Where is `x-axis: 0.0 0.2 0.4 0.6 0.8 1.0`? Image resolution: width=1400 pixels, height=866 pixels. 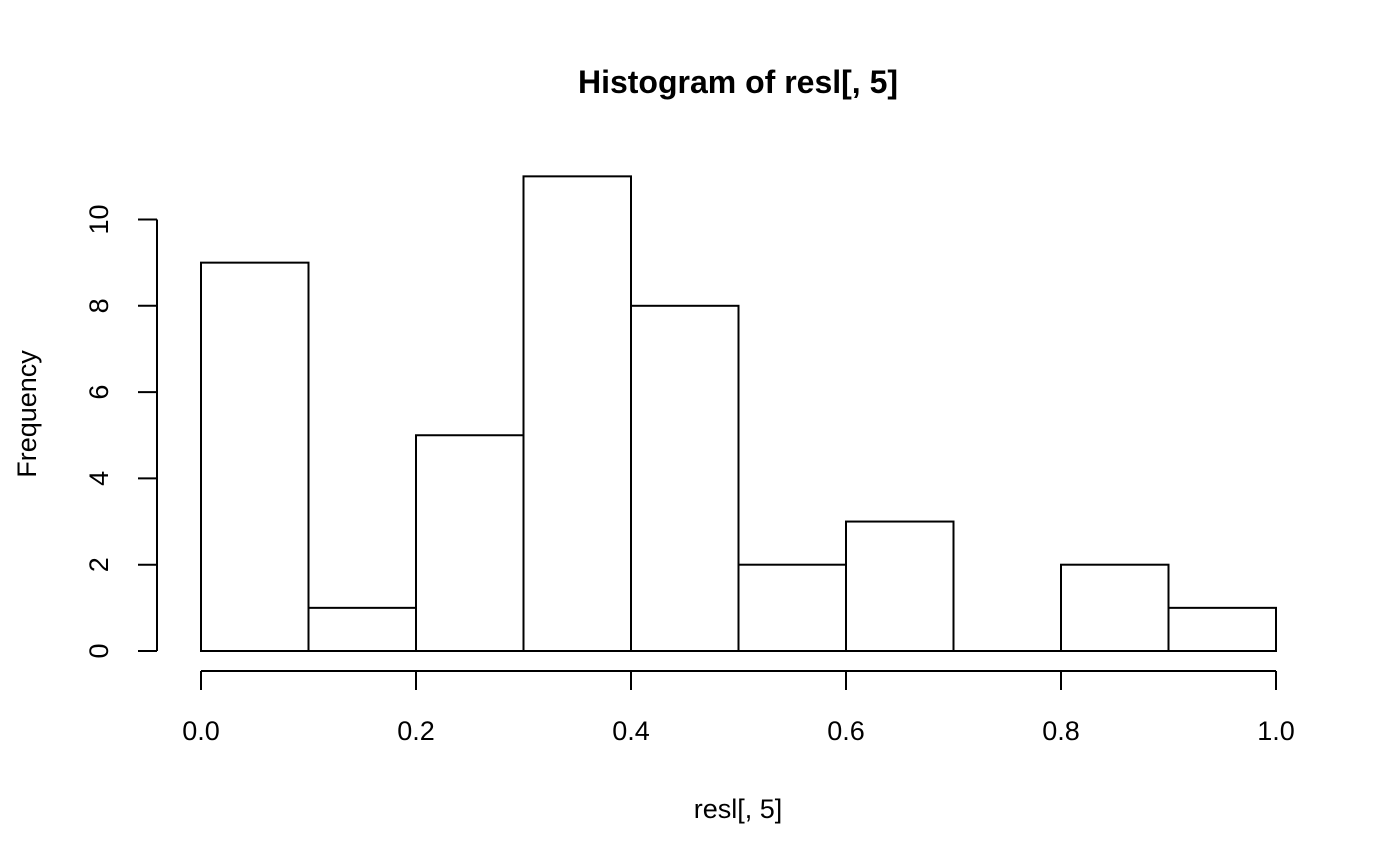
x-axis: 0.0 0.2 0.4 0.6 0.8 1.0 is located at coordinates (738, 708).